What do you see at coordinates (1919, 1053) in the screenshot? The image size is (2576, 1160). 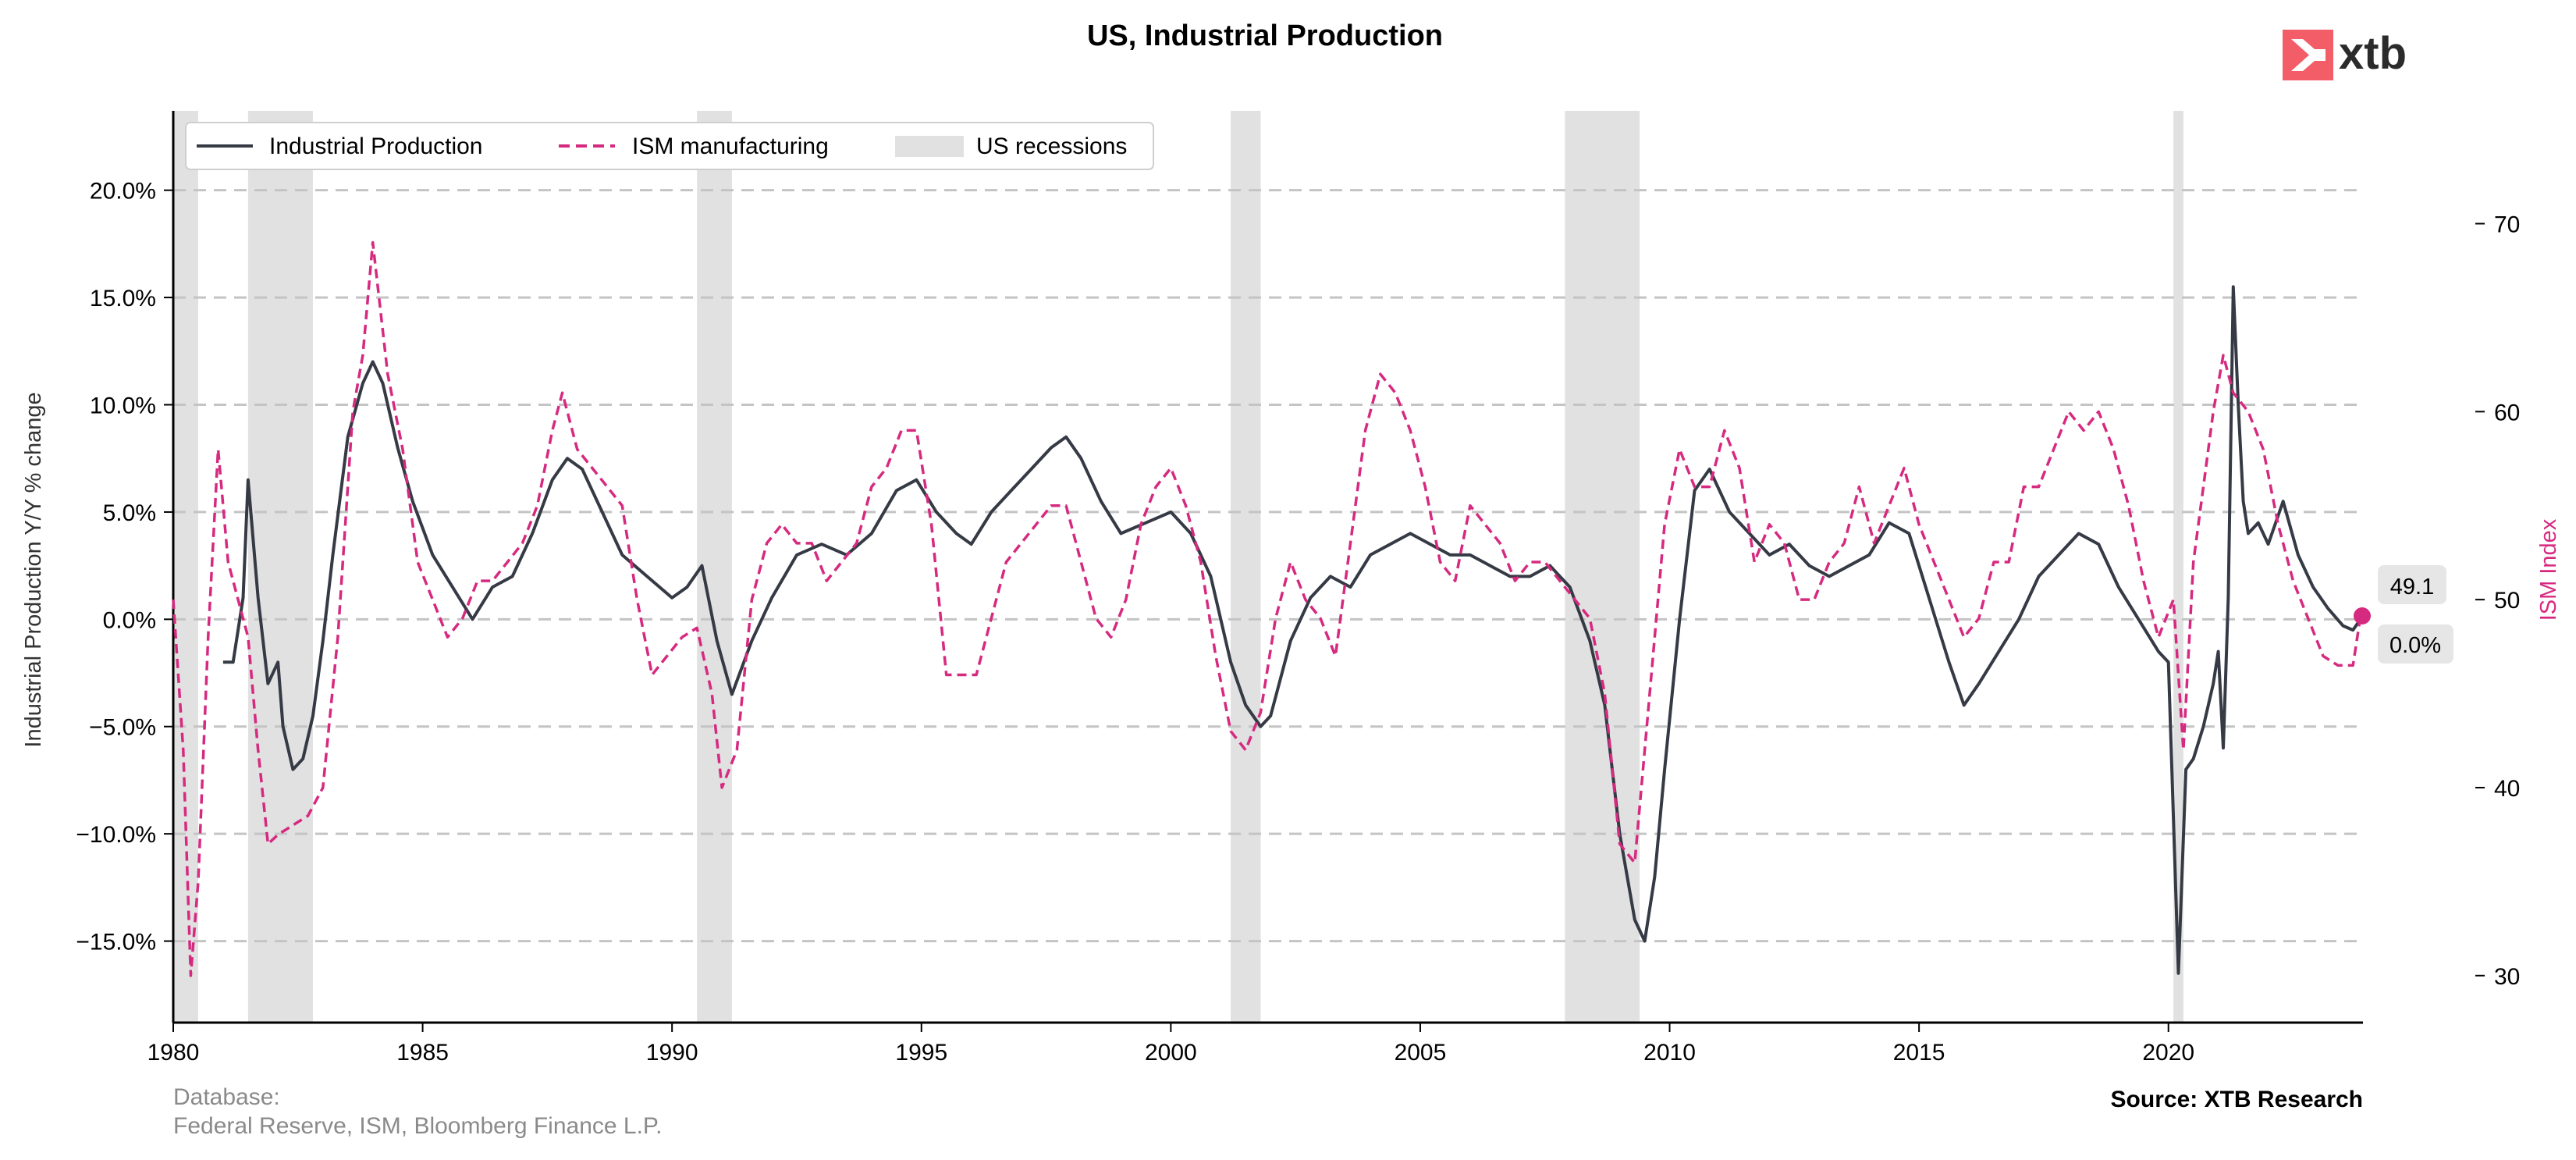 I see `x-tick-label: 2015` at bounding box center [1919, 1053].